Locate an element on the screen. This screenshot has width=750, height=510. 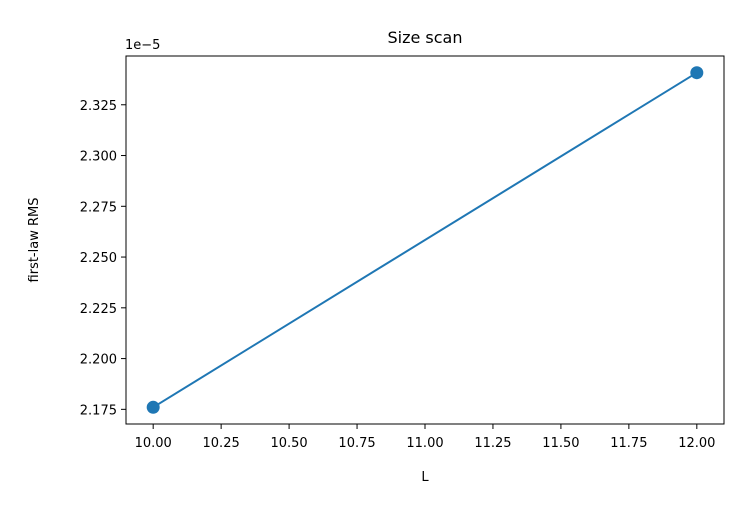
y-tick-label: 2.250 is located at coordinates (98, 258).